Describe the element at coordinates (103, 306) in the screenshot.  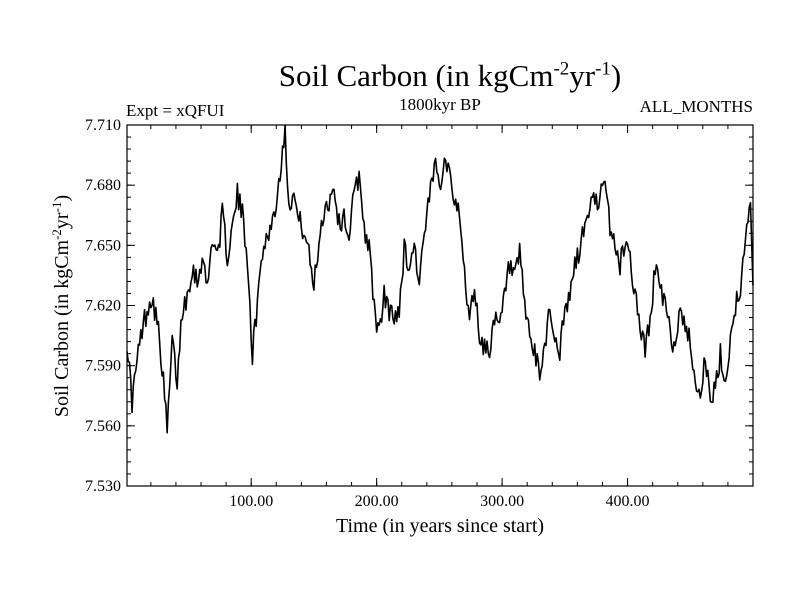
I see `y-tick-label: 7.620` at that location.